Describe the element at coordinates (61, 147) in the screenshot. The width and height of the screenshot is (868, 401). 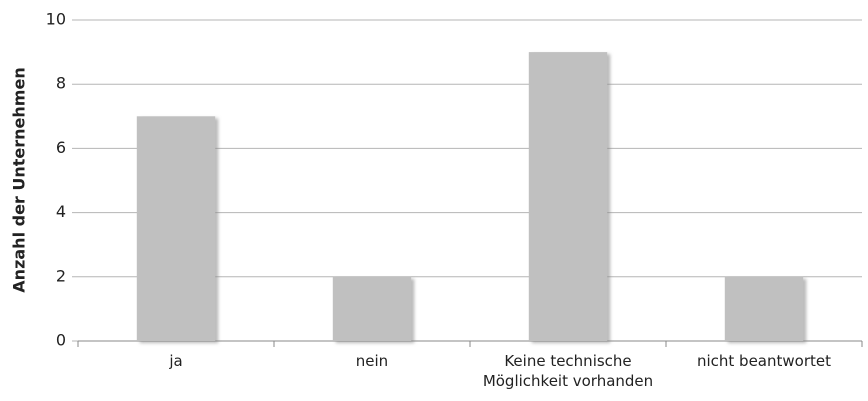
I see `y-tick-label: 6` at that location.